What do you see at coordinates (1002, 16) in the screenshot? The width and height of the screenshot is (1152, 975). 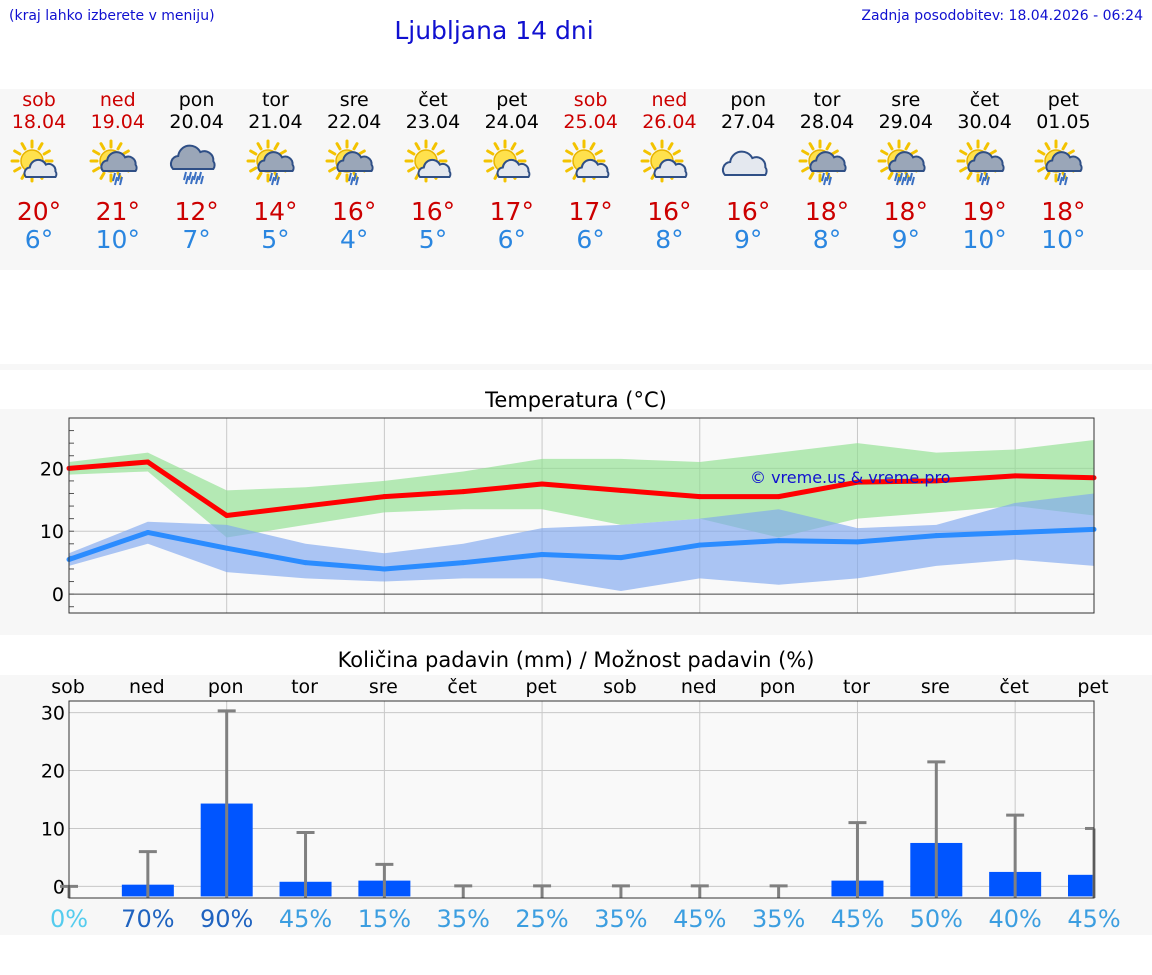 I see `last-updated: Zadnja posodobitev: 18.04.2026 - 06:24` at bounding box center [1002, 16].